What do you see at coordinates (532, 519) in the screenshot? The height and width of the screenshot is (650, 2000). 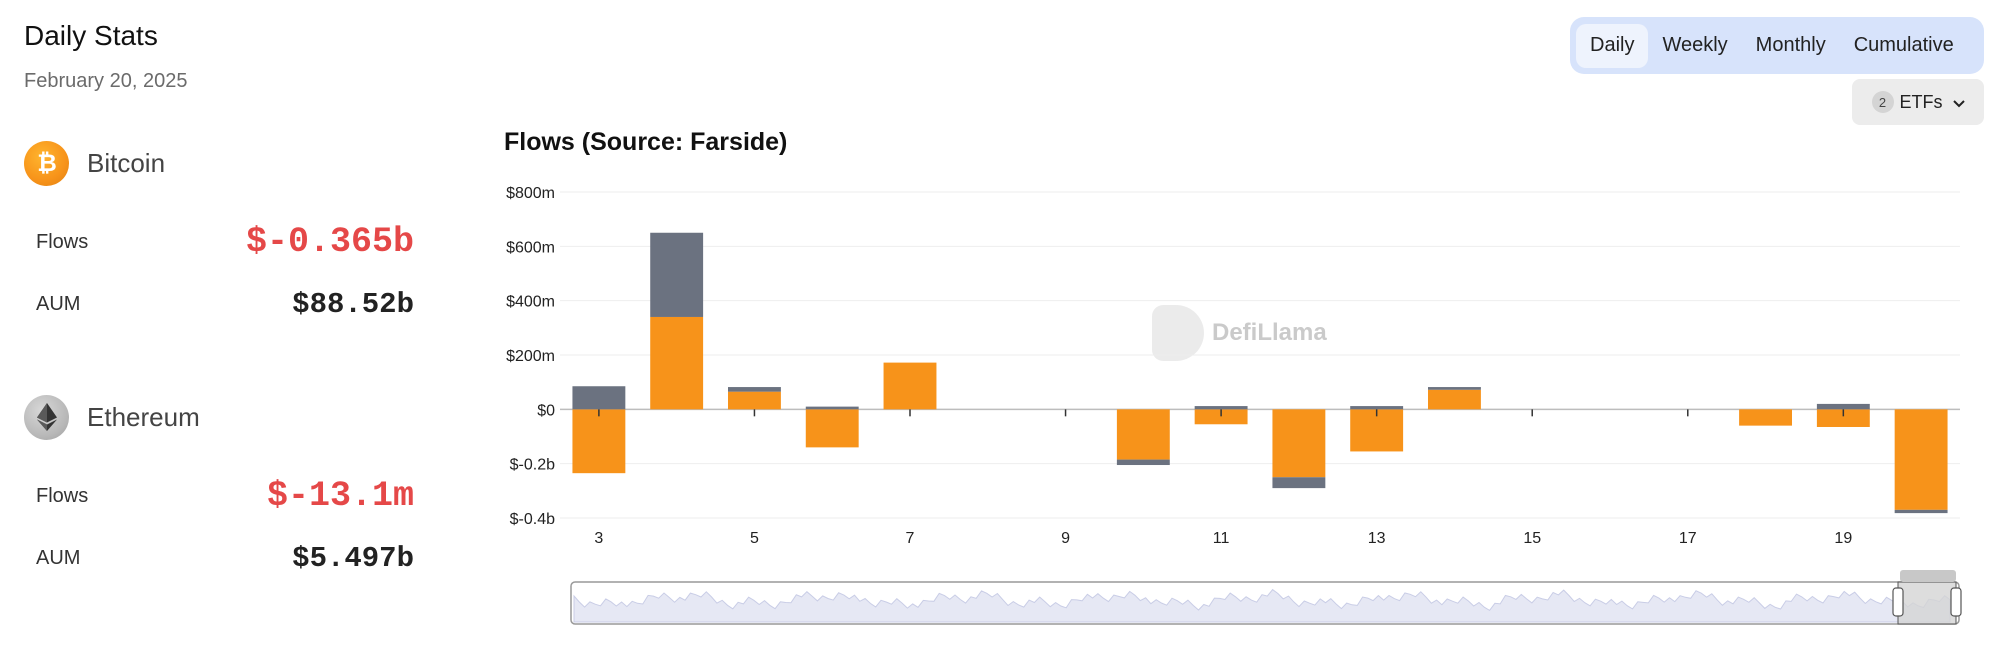 I see `y-tick-label: $-0.4b` at bounding box center [532, 519].